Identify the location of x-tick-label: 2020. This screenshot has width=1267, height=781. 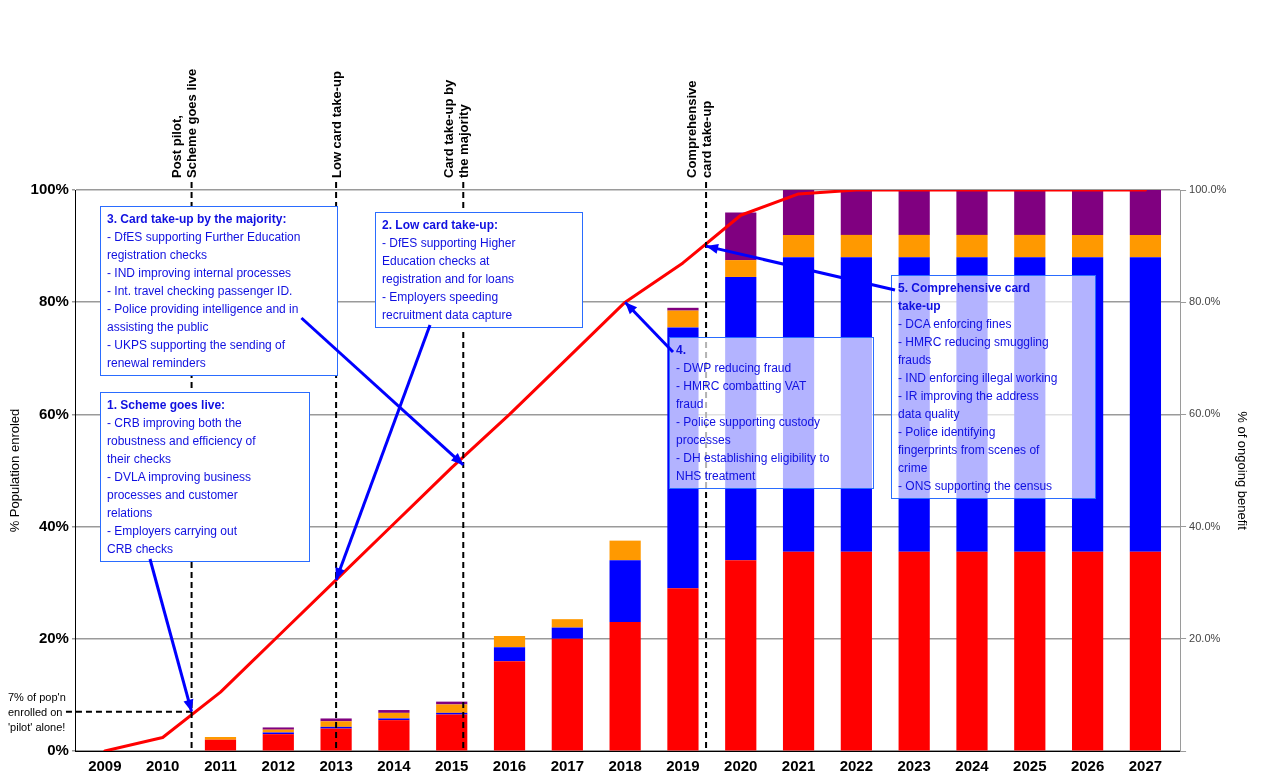
(741, 766).